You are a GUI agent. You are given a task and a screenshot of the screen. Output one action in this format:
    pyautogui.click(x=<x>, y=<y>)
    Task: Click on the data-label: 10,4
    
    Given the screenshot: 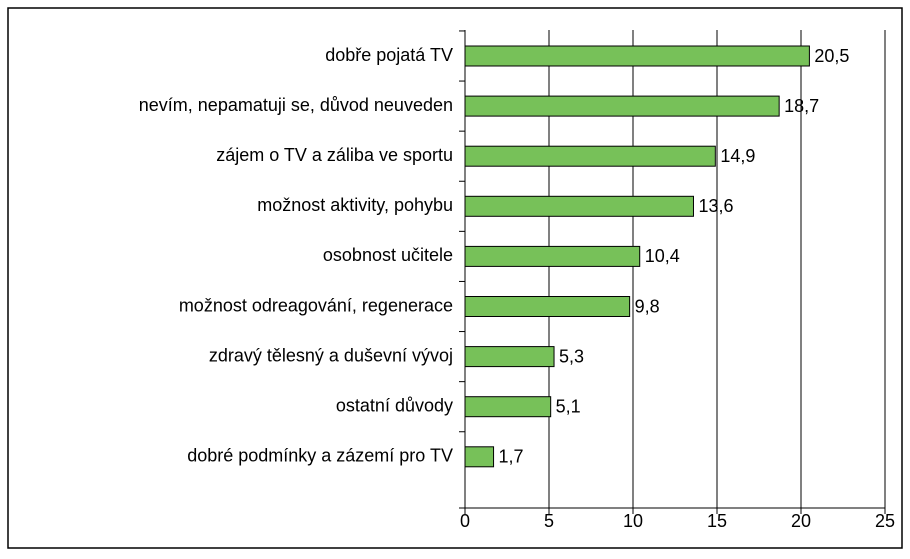 What is the action you would take?
    pyautogui.click(x=662, y=256)
    